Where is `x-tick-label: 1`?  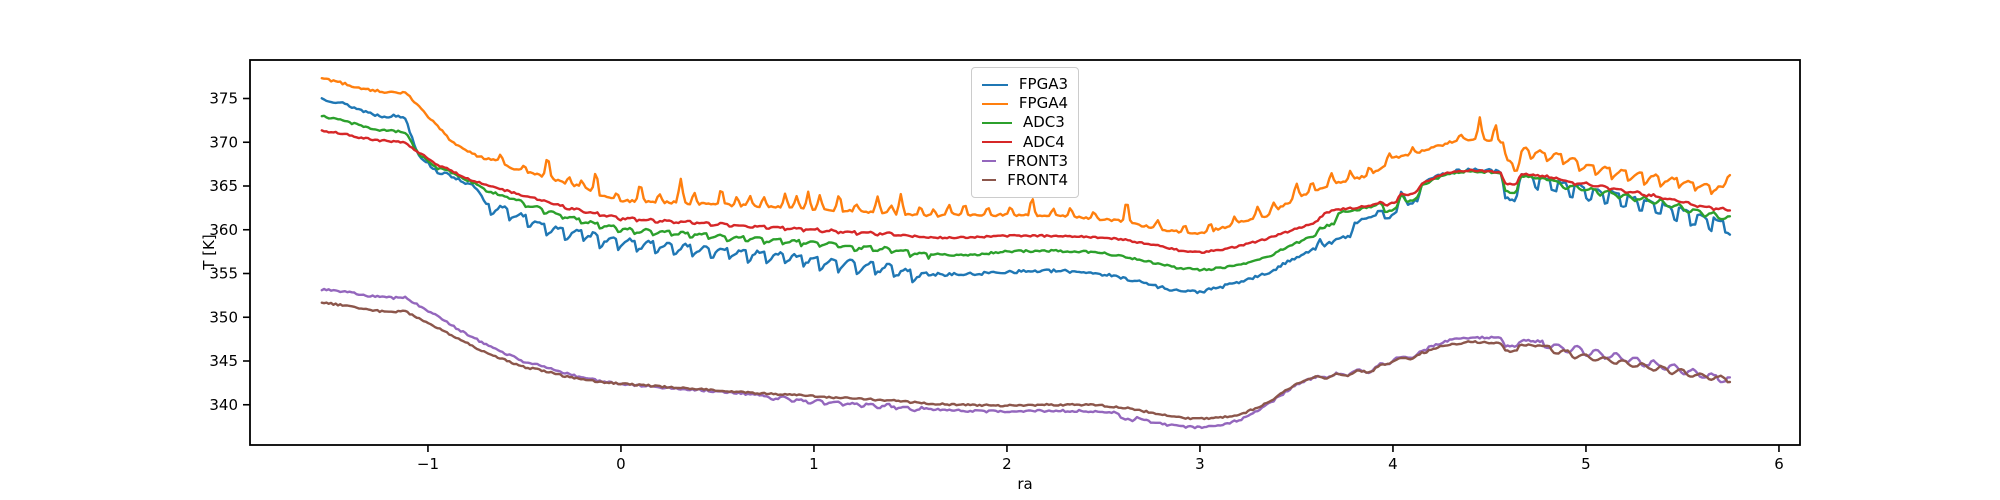
x-tick-label: 1 is located at coordinates (814, 464).